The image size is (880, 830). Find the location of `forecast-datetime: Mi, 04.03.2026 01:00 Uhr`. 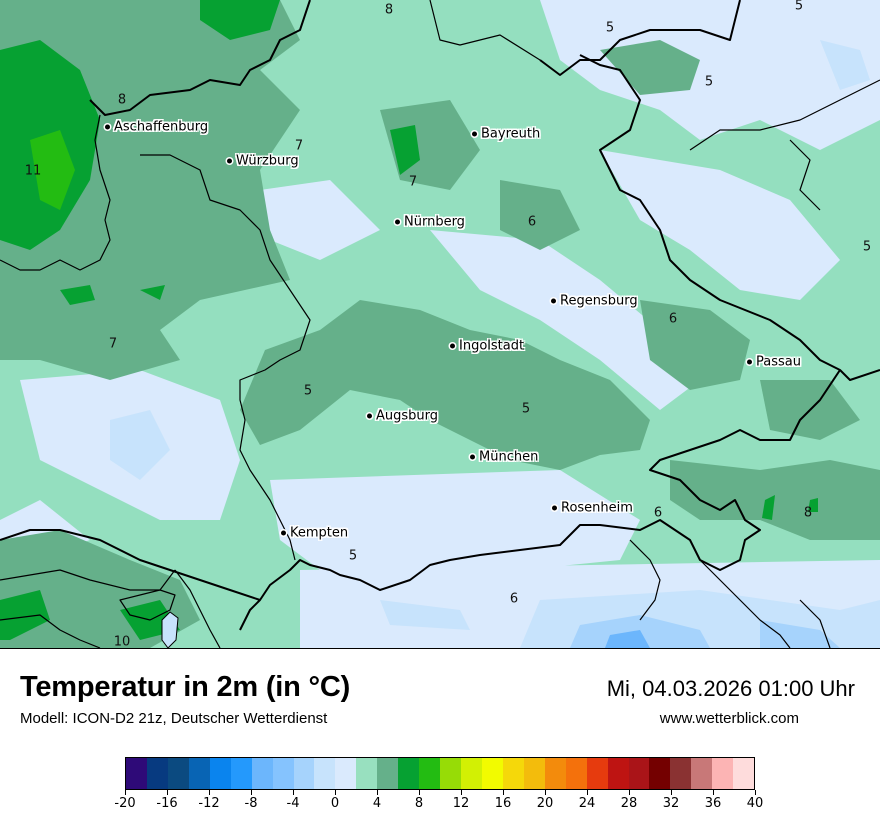

forecast-datetime: Mi, 04.03.2026 01:00 Uhr is located at coordinates (730, 688).